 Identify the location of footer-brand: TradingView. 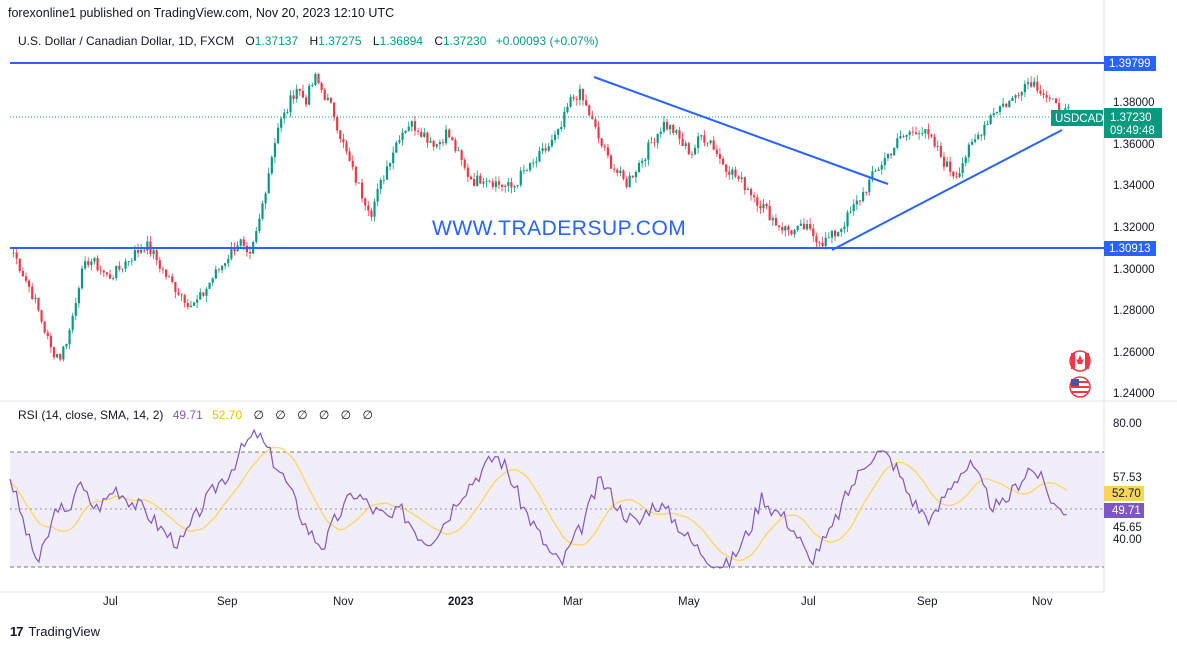
(64, 631).